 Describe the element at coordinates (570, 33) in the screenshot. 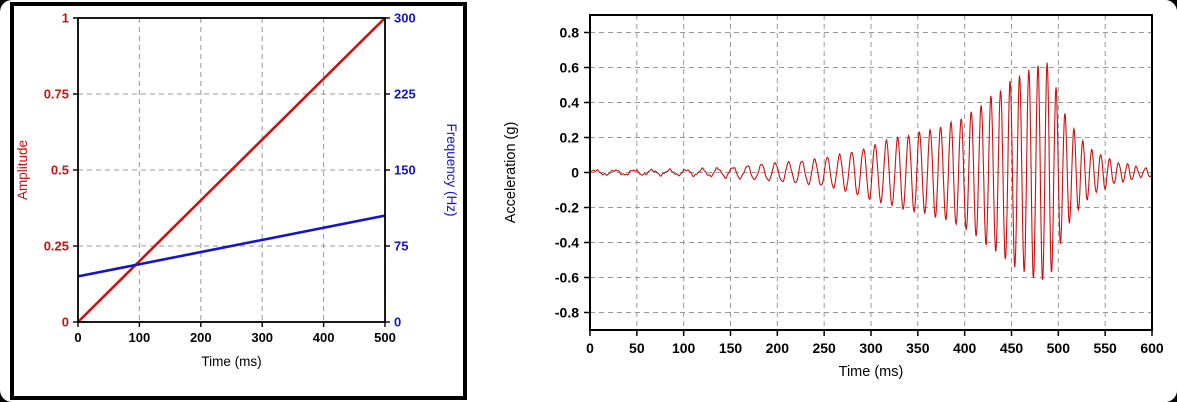

I see `y-tick-label: 0.8` at that location.